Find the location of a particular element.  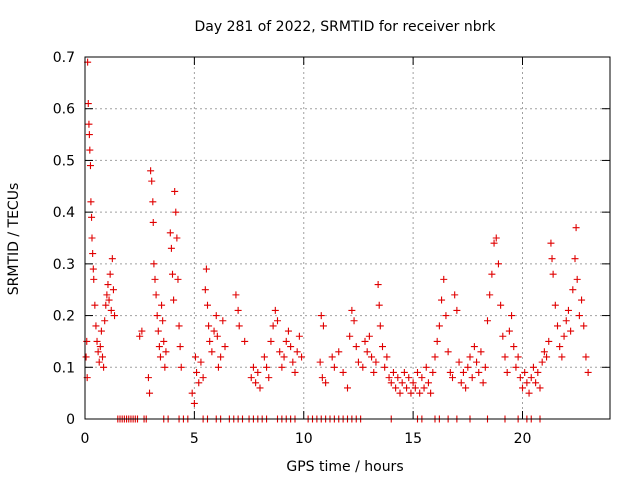

x-tick-label: 20 is located at coordinates (523, 439).